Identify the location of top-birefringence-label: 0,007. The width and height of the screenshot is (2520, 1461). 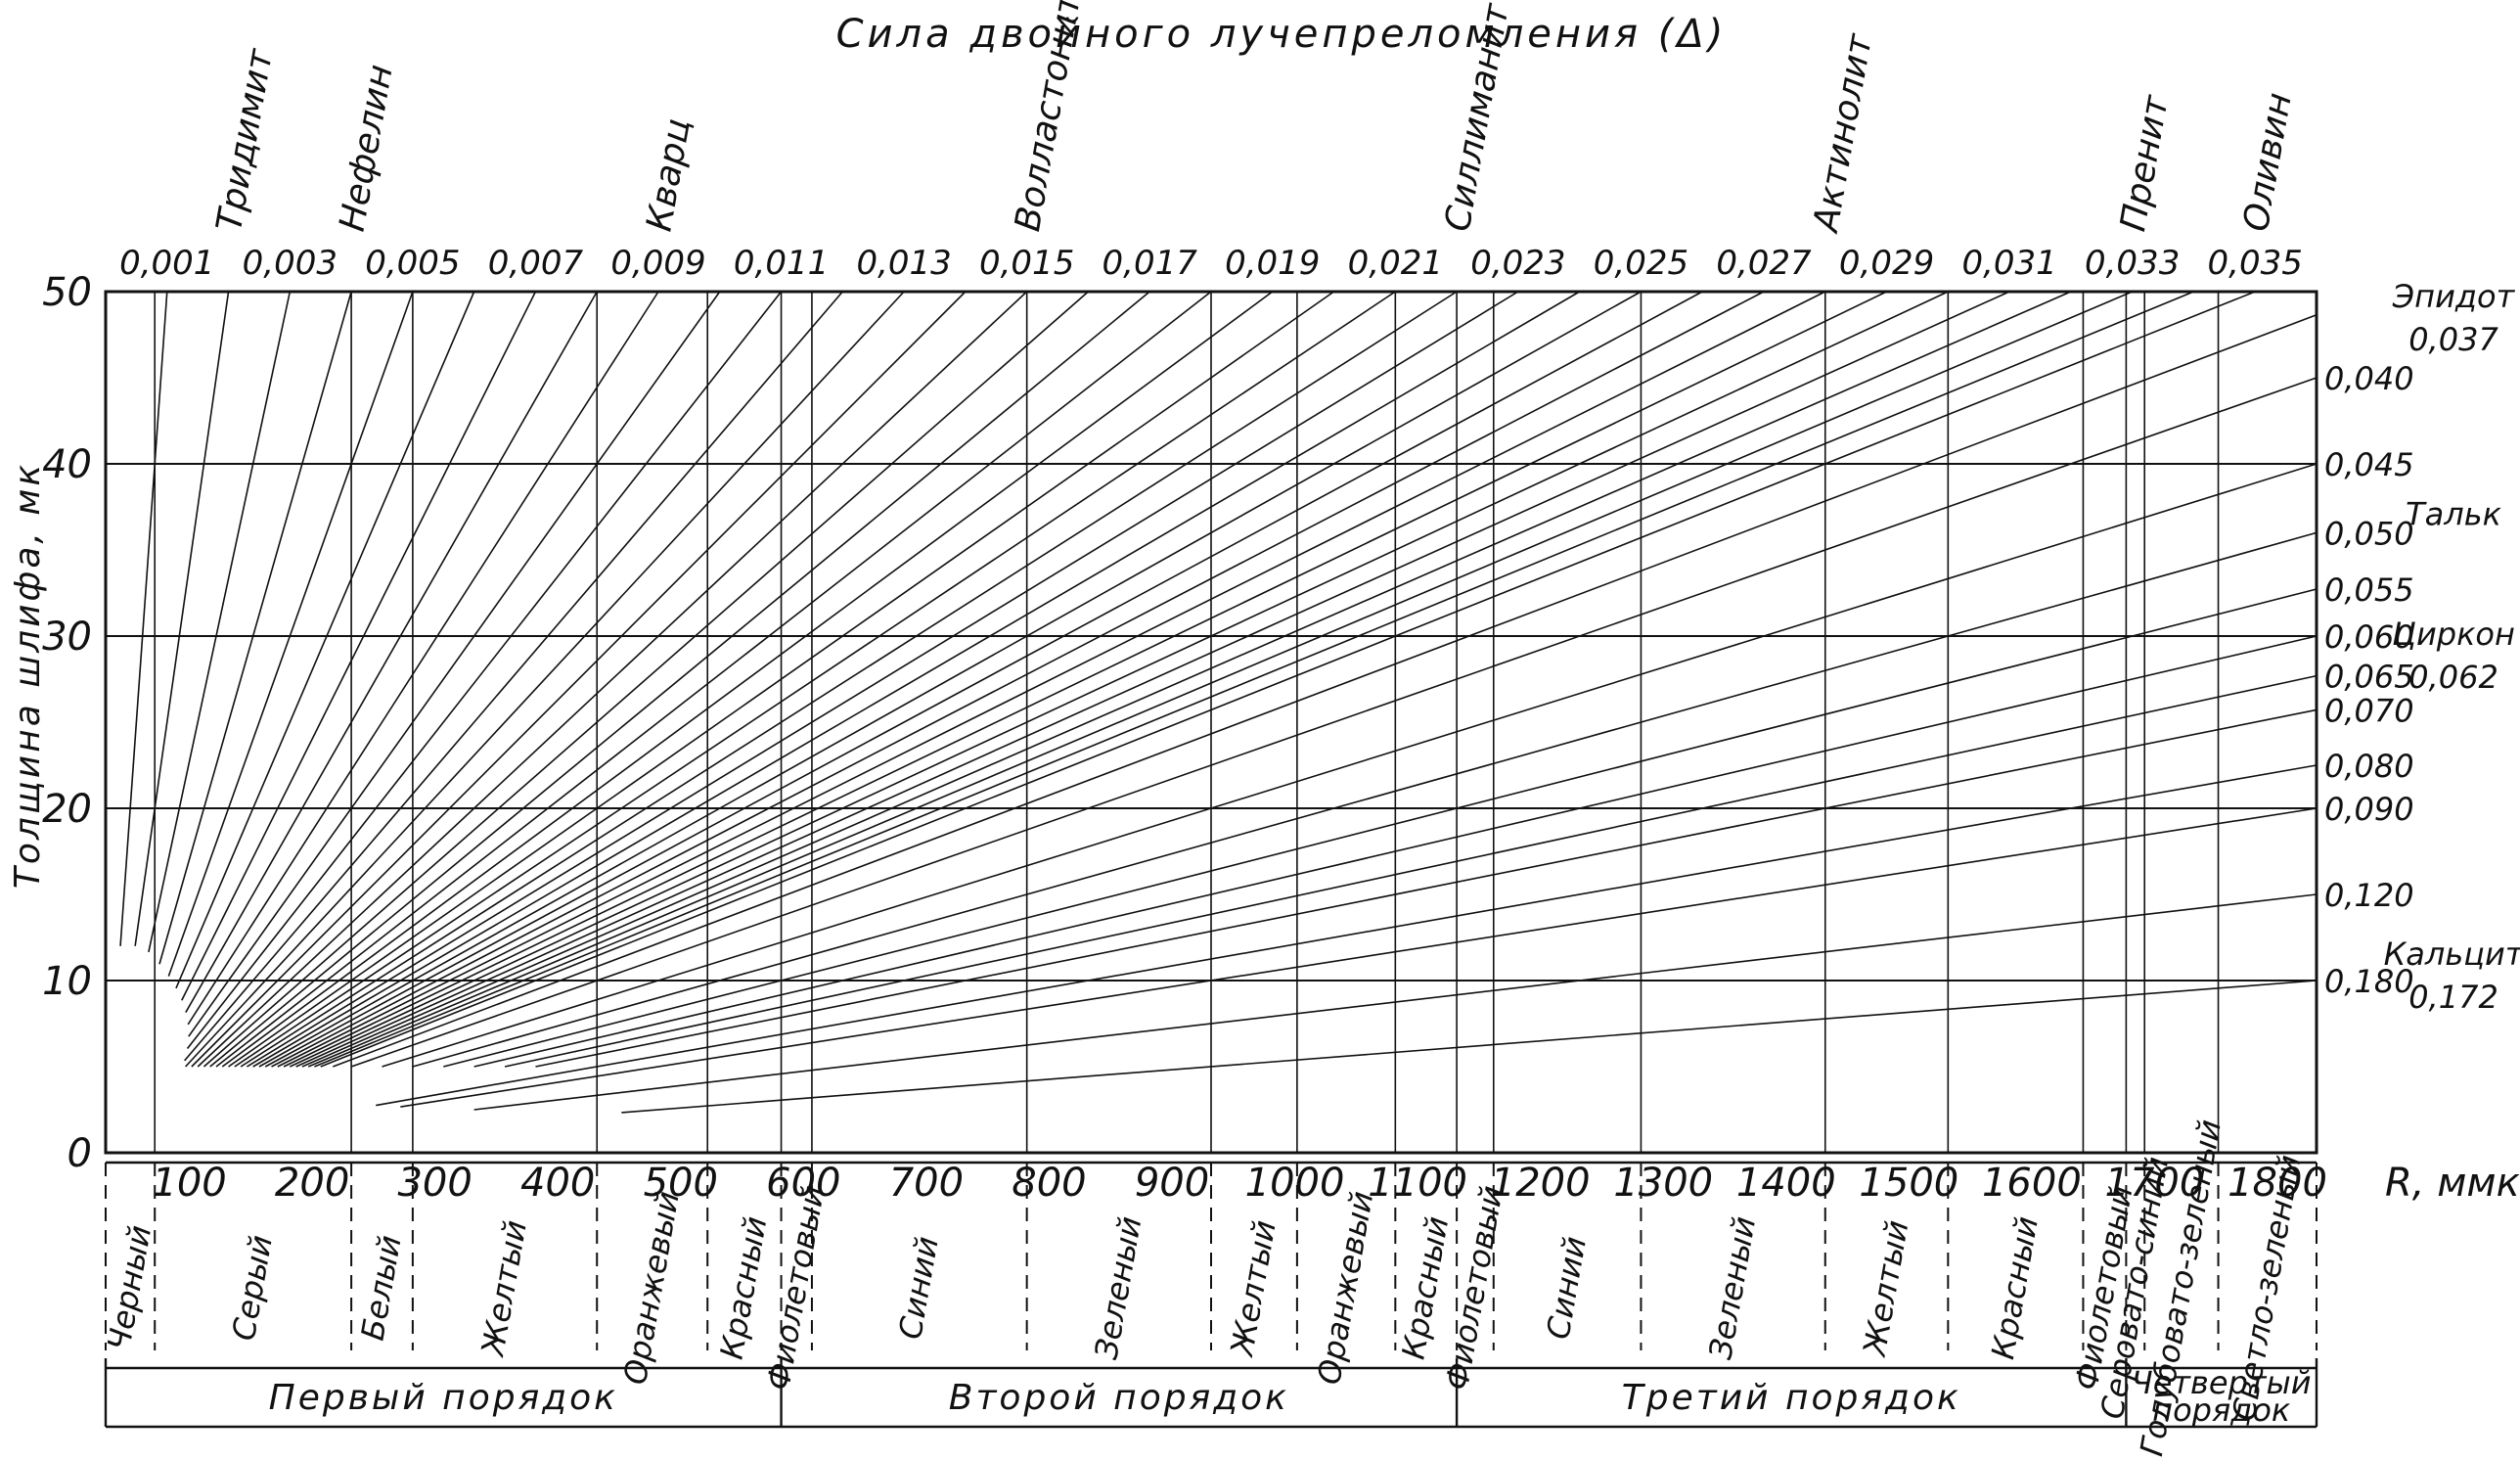
(536, 263).